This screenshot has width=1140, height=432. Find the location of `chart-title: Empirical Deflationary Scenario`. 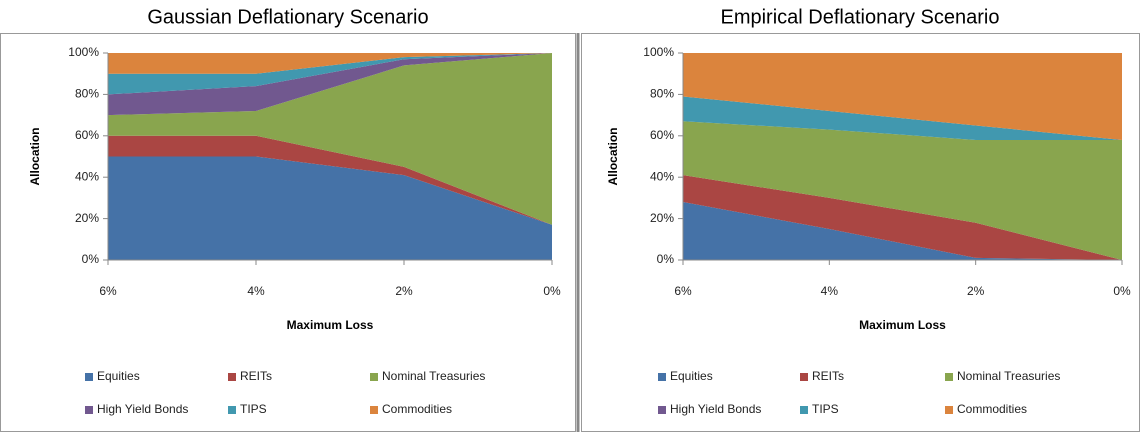

chart-title: Empirical Deflationary Scenario is located at coordinates (859, 17).